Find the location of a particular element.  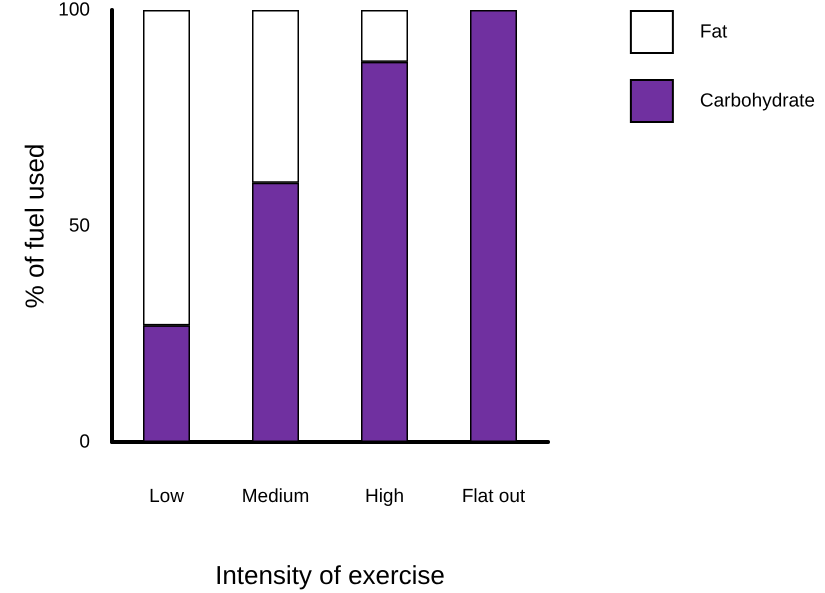

y-tick-label: 0 is located at coordinates (84, 442).